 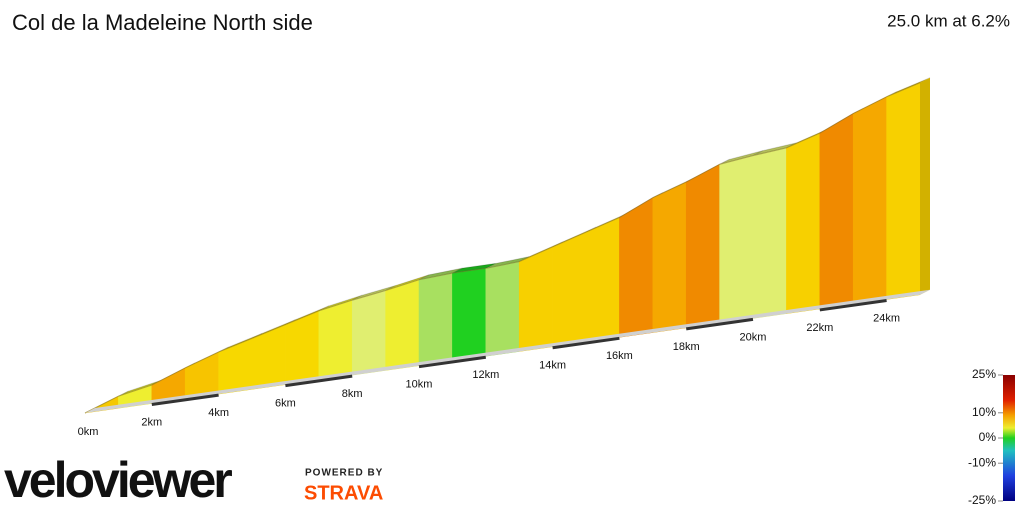 I want to click on x-tick-label: 12km, so click(x=485, y=375).